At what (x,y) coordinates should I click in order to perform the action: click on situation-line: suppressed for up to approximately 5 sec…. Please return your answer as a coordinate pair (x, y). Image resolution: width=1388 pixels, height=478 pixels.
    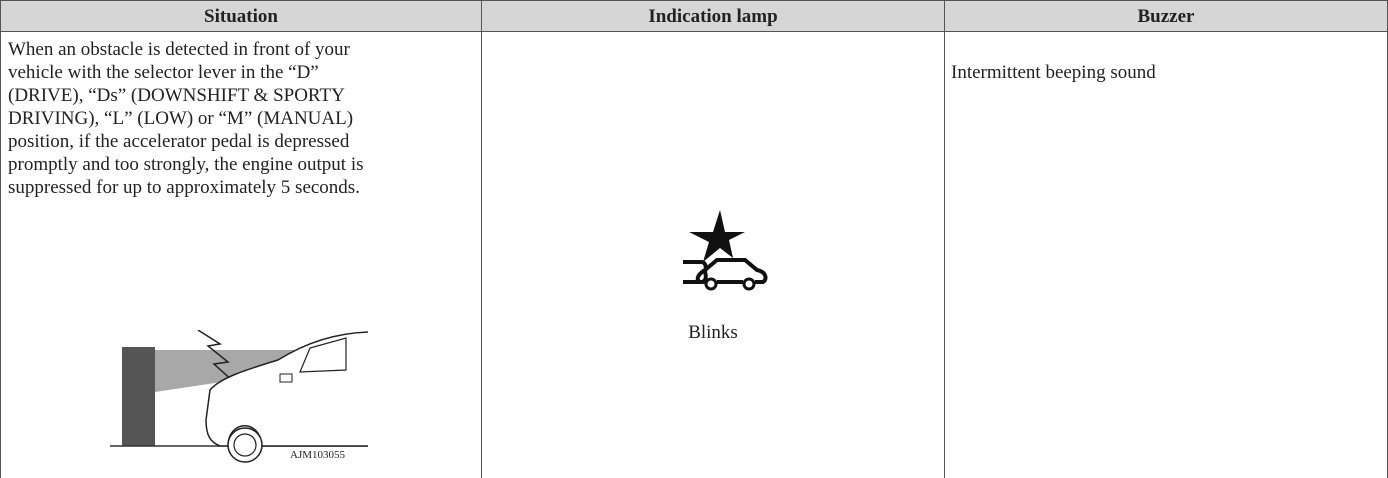
    Looking at the image, I should click on (184, 187).